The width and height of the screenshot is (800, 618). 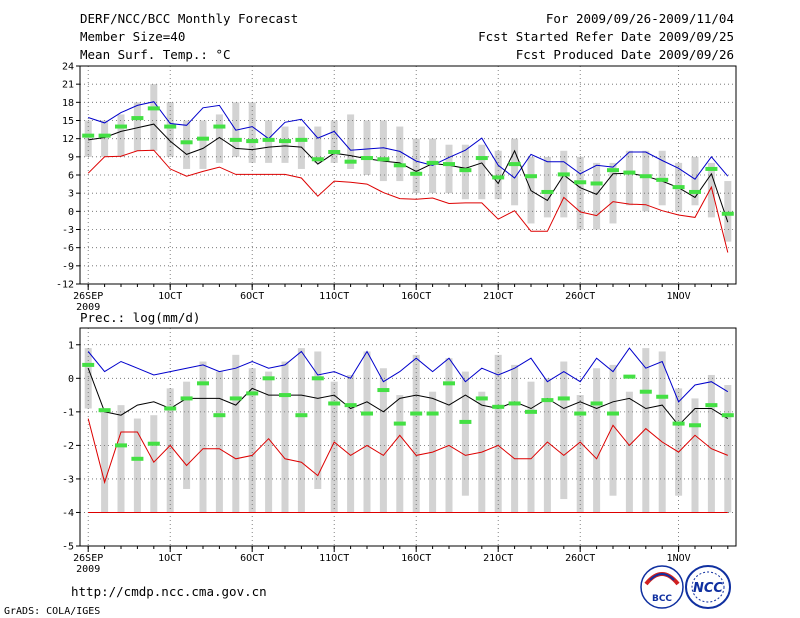 I want to click on x-tick-label: 6OCT, so click(x=252, y=558).